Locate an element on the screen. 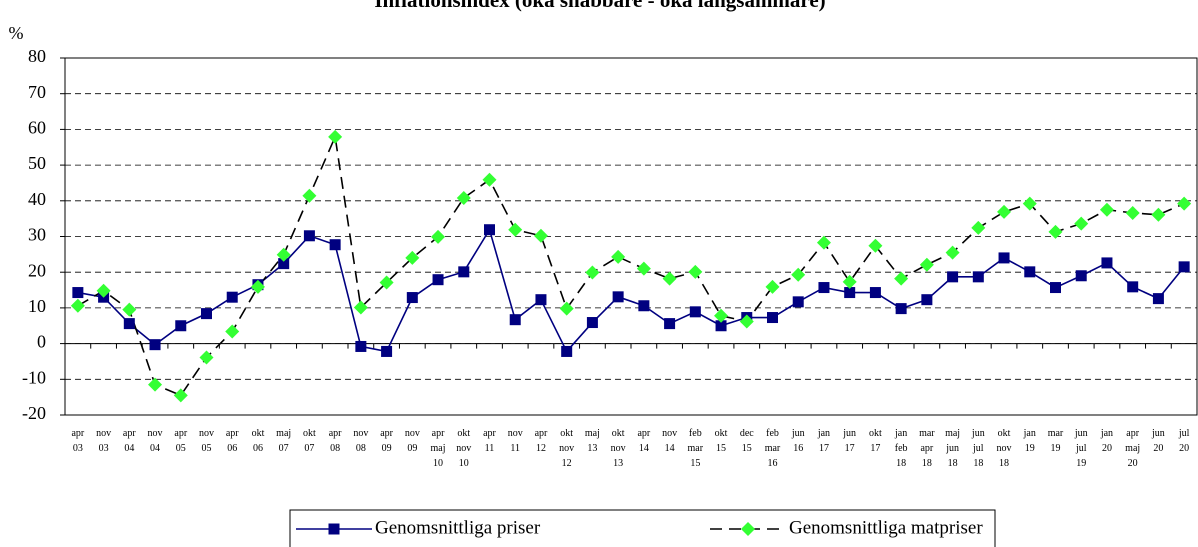  x-tick-label: nov 05 is located at coordinates (206, 441).